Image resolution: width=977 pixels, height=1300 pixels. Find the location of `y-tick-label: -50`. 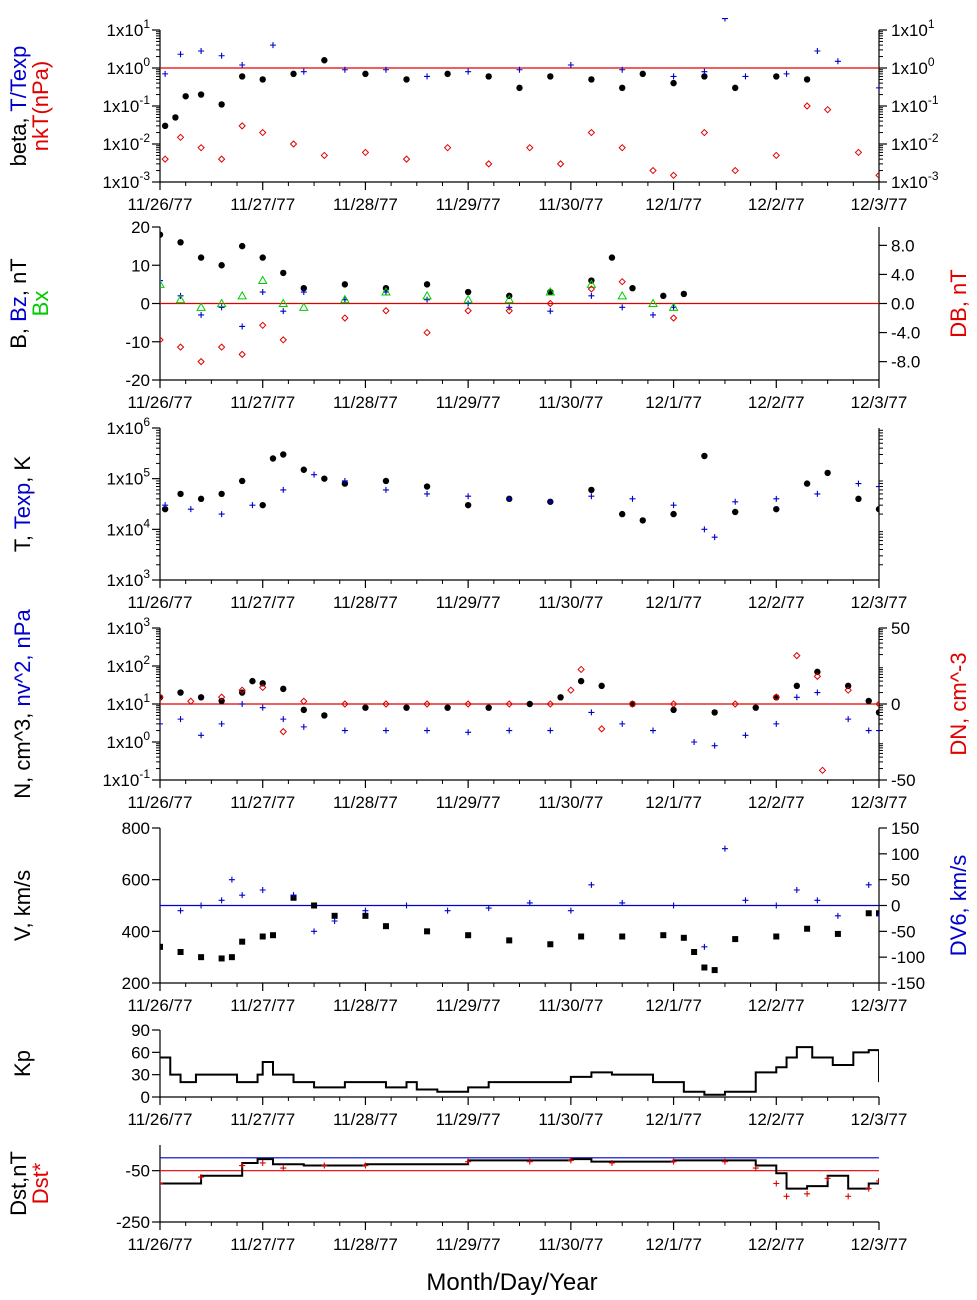

y-tick-label: -50 is located at coordinates (137, 1171).